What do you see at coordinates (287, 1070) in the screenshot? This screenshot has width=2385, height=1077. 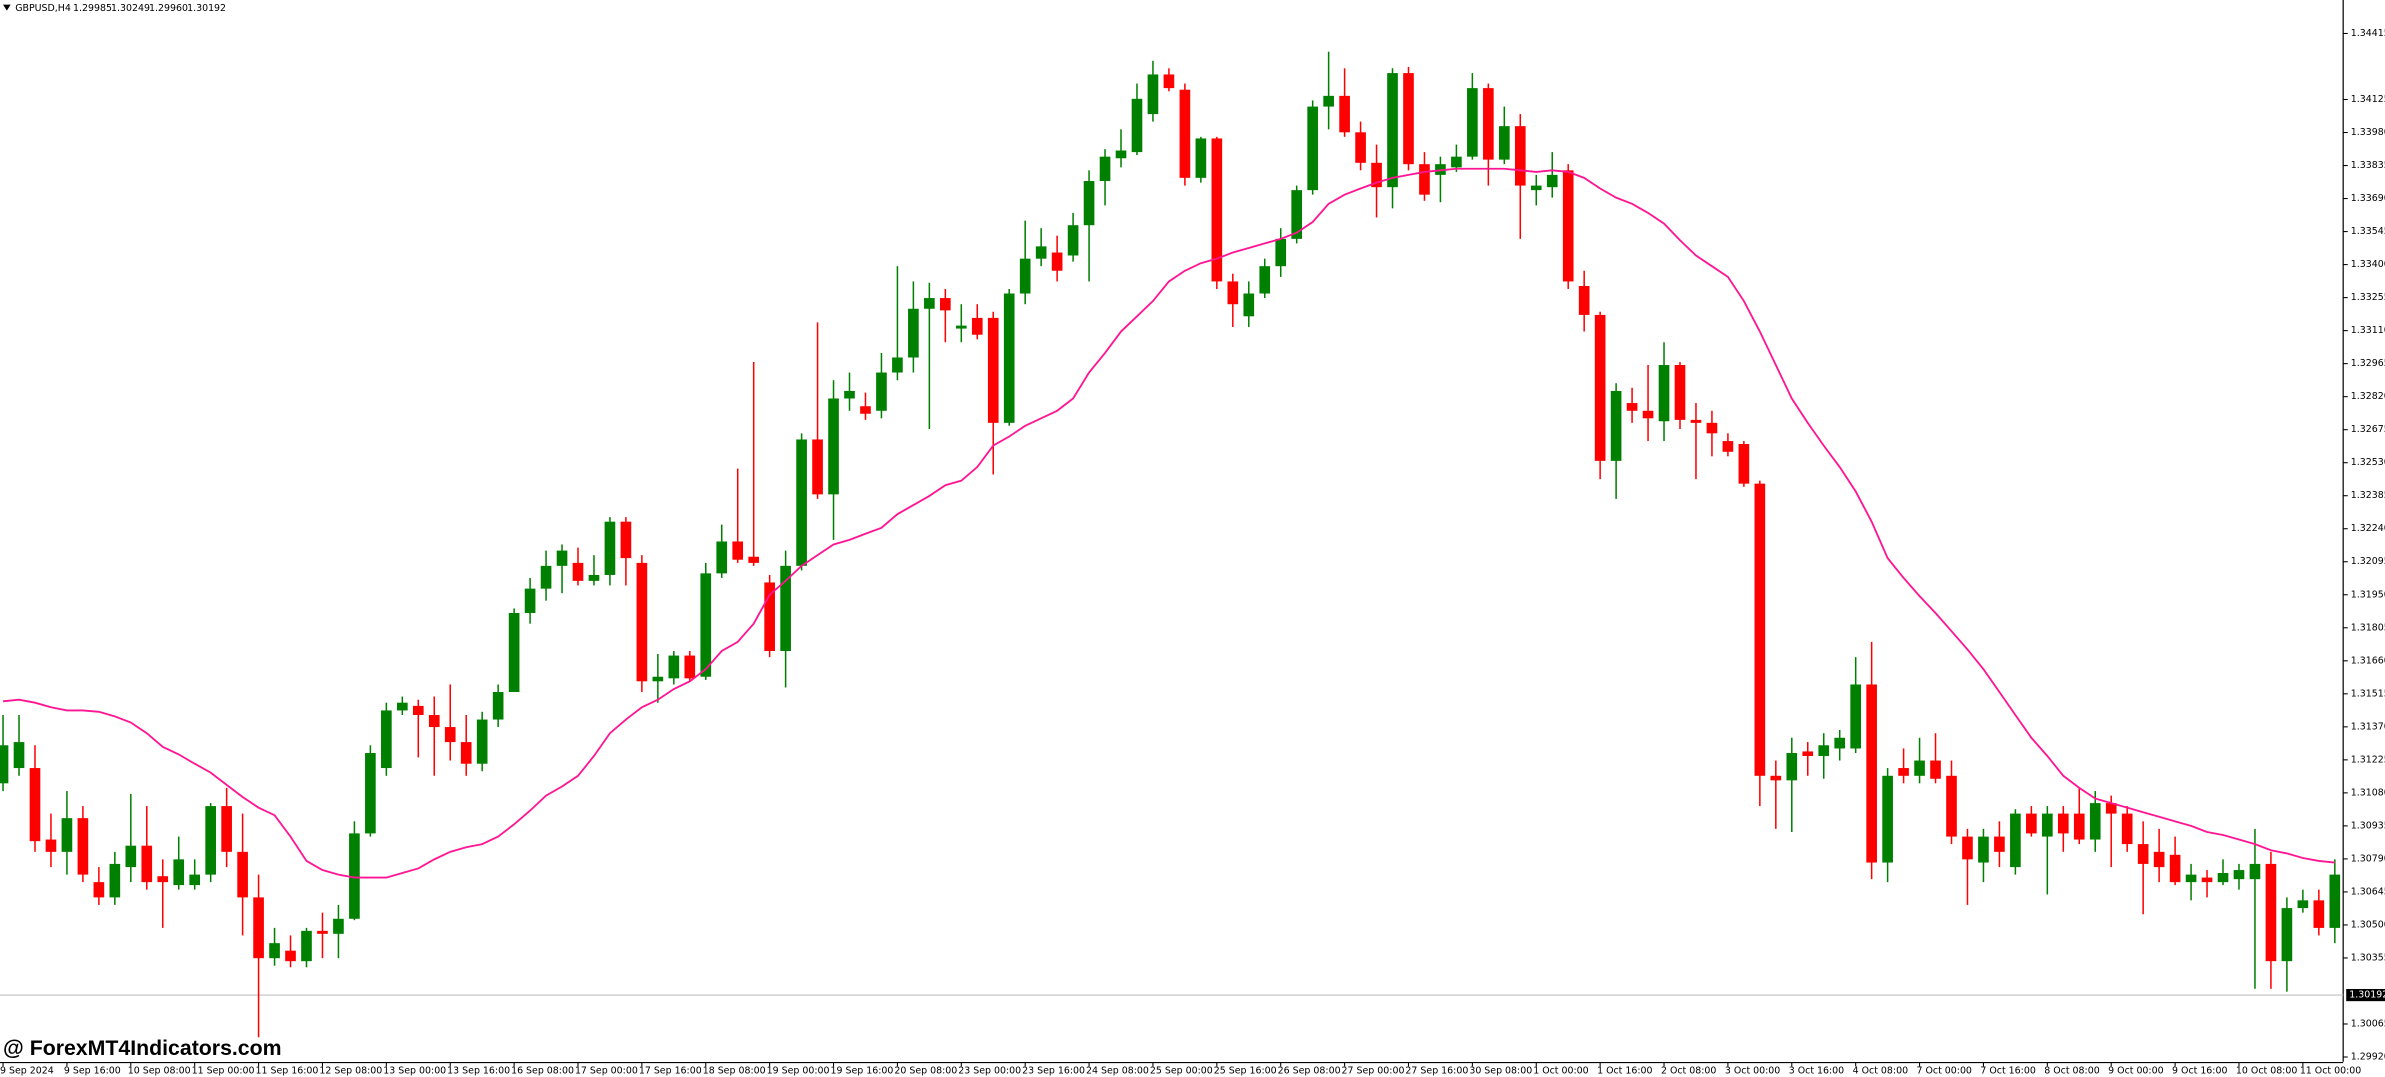 I see `x-tick-label: 11 Sep 16:00` at bounding box center [287, 1070].